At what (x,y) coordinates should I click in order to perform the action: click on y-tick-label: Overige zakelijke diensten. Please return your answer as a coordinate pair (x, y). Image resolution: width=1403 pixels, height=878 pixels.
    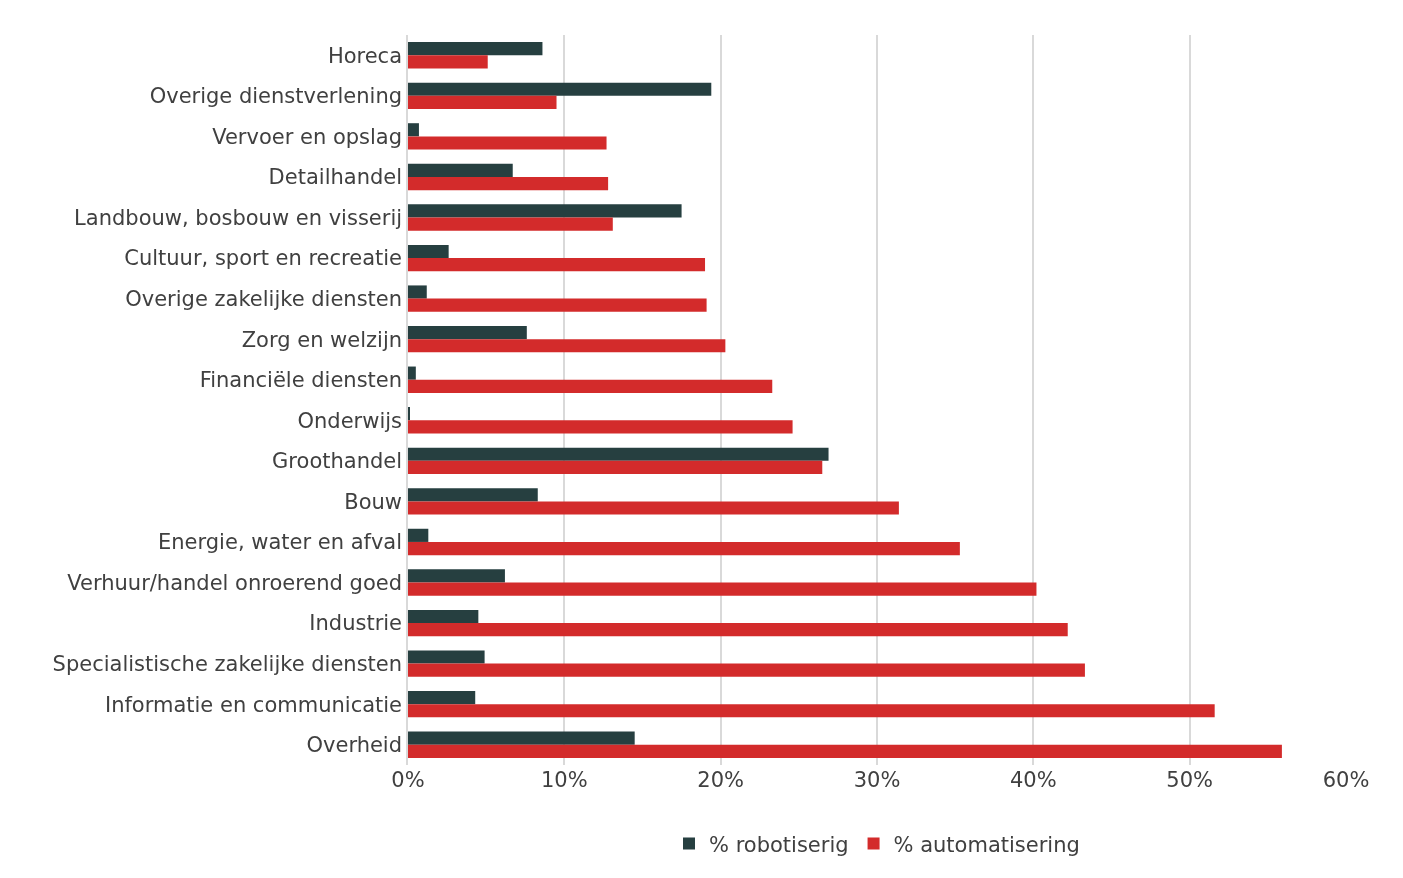
    Looking at the image, I should click on (264, 298).